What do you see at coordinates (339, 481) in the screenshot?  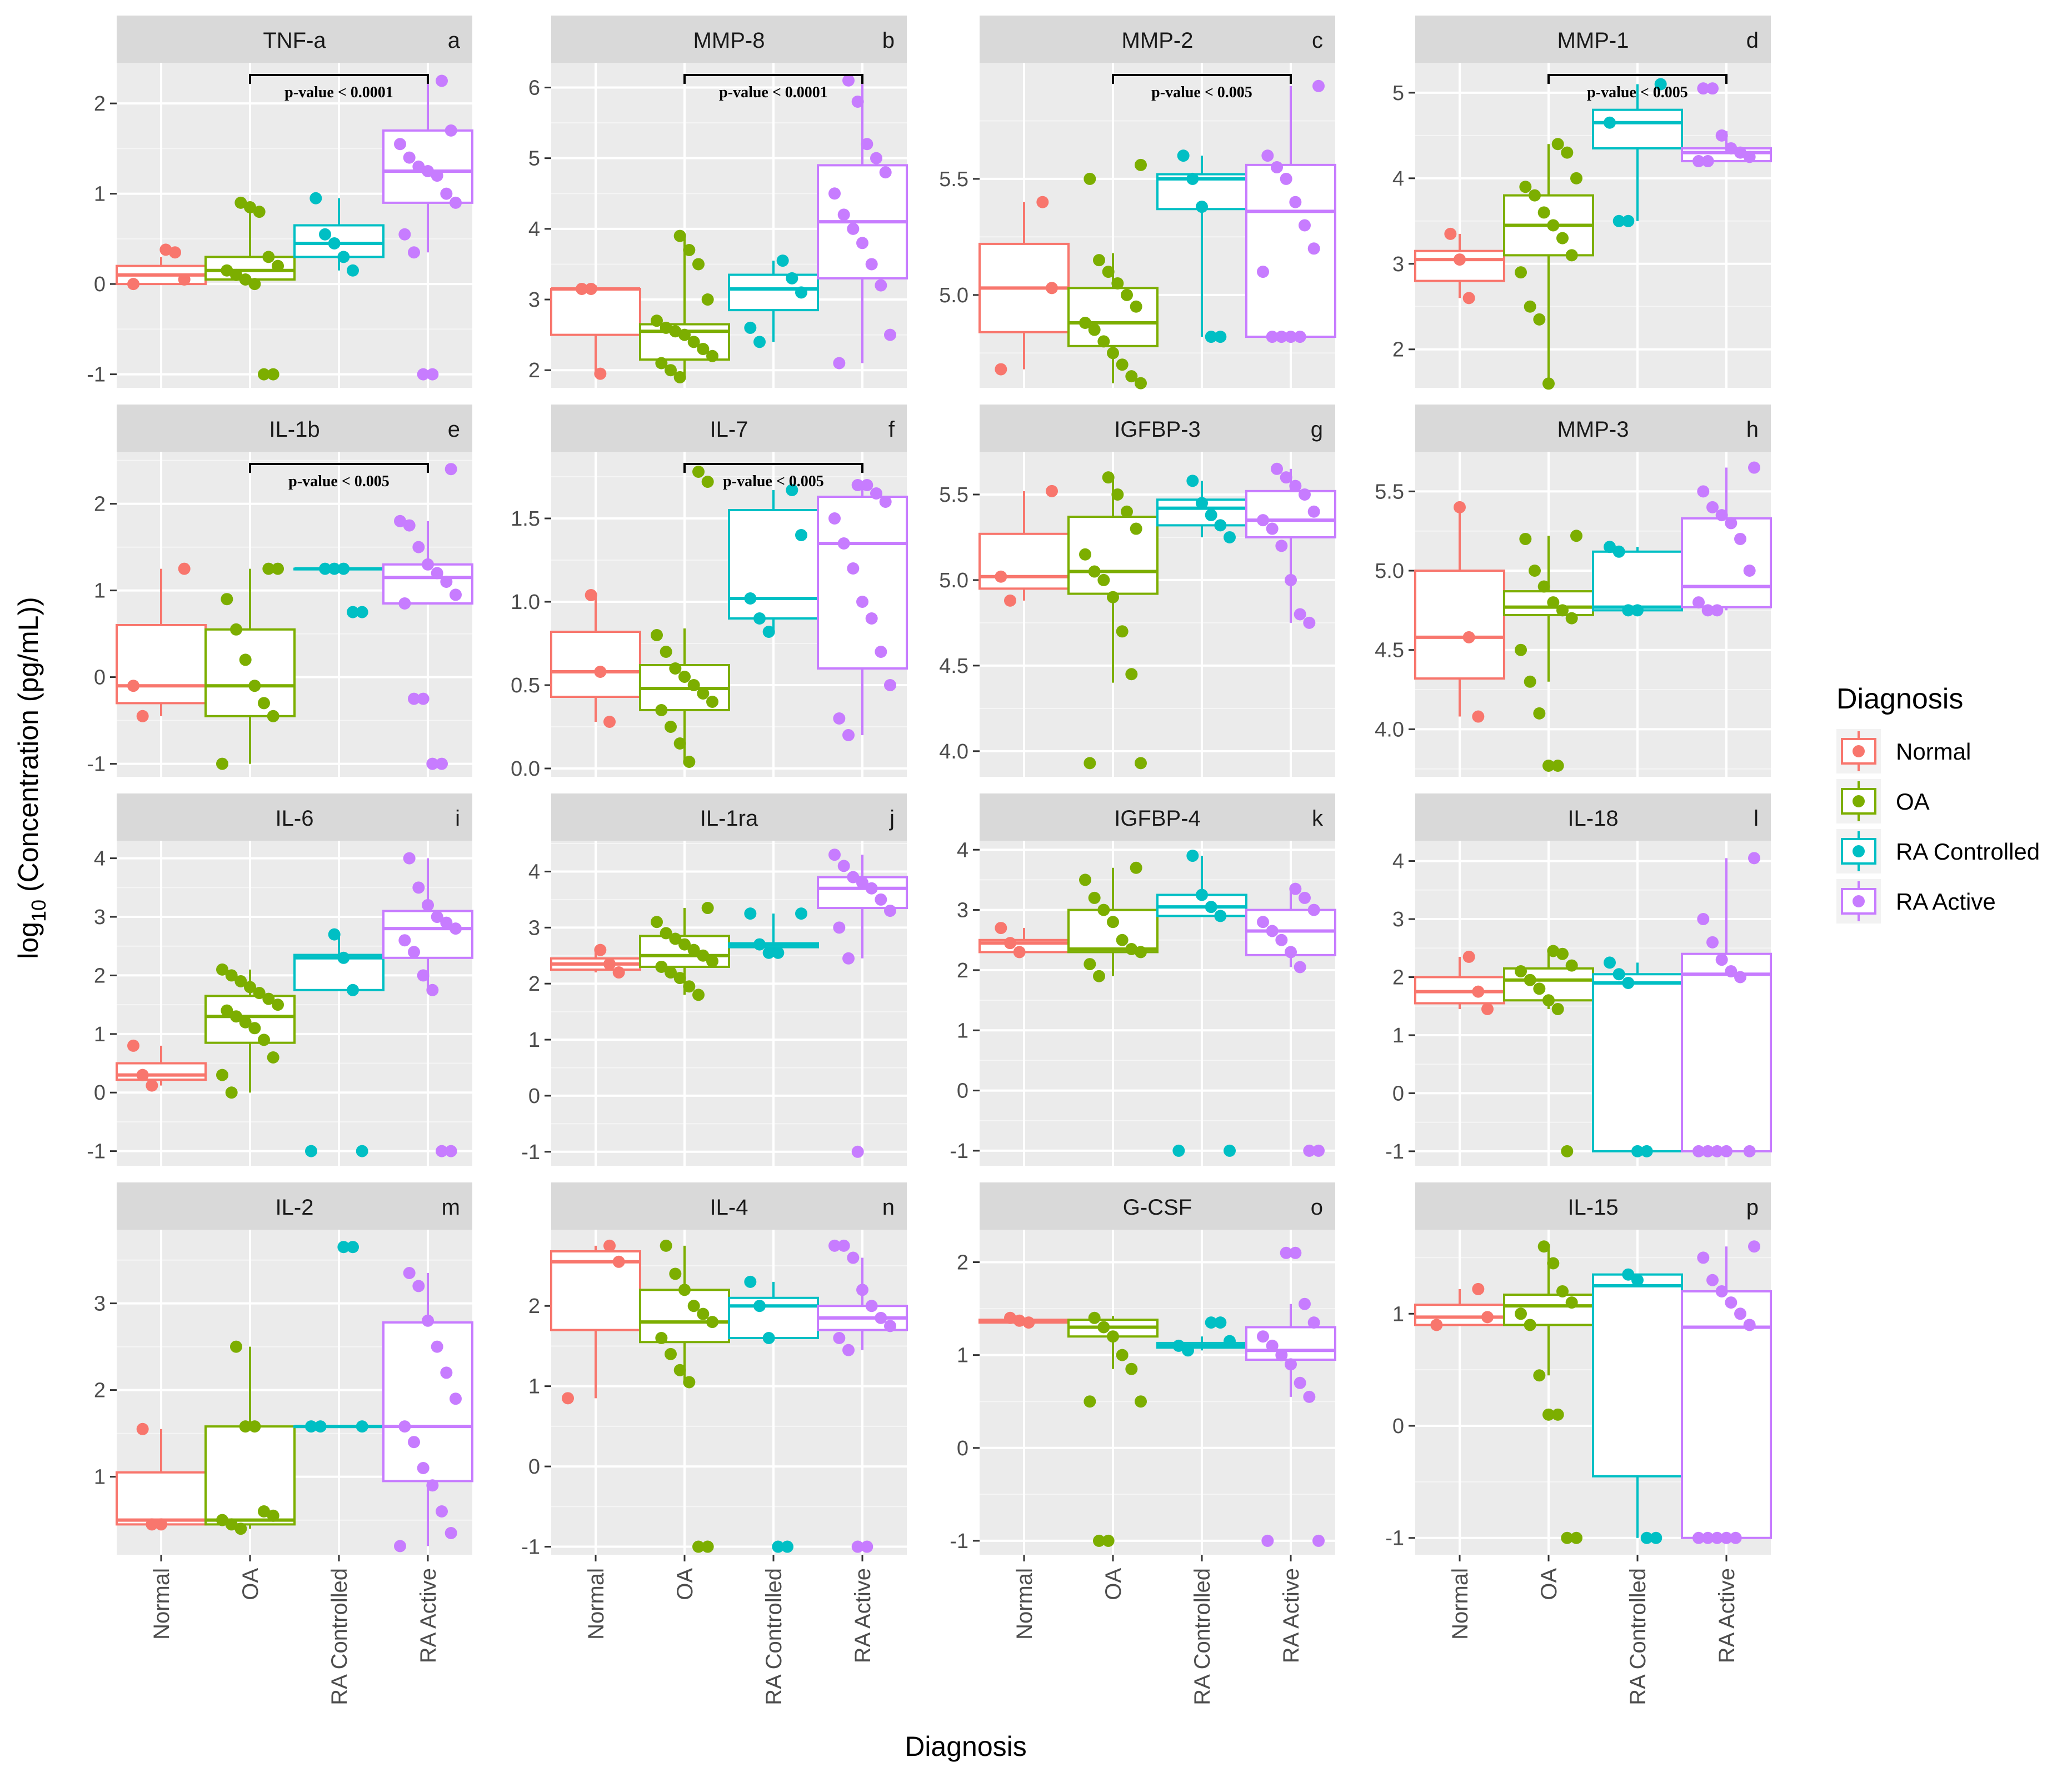 I see `p-value-label: p-value < 0.005` at bounding box center [339, 481].